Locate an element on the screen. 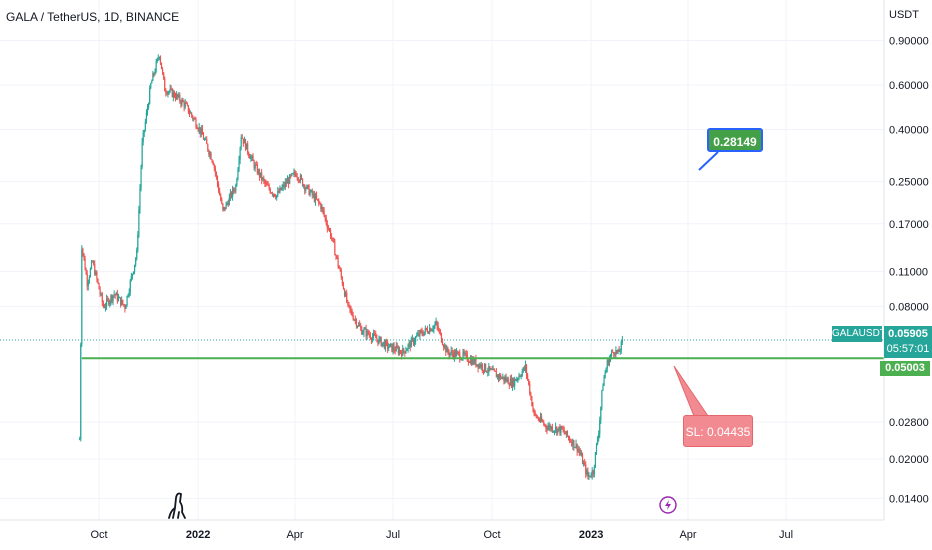 The width and height of the screenshot is (932, 550). tradingview-logo-icon is located at coordinates (177, 505).